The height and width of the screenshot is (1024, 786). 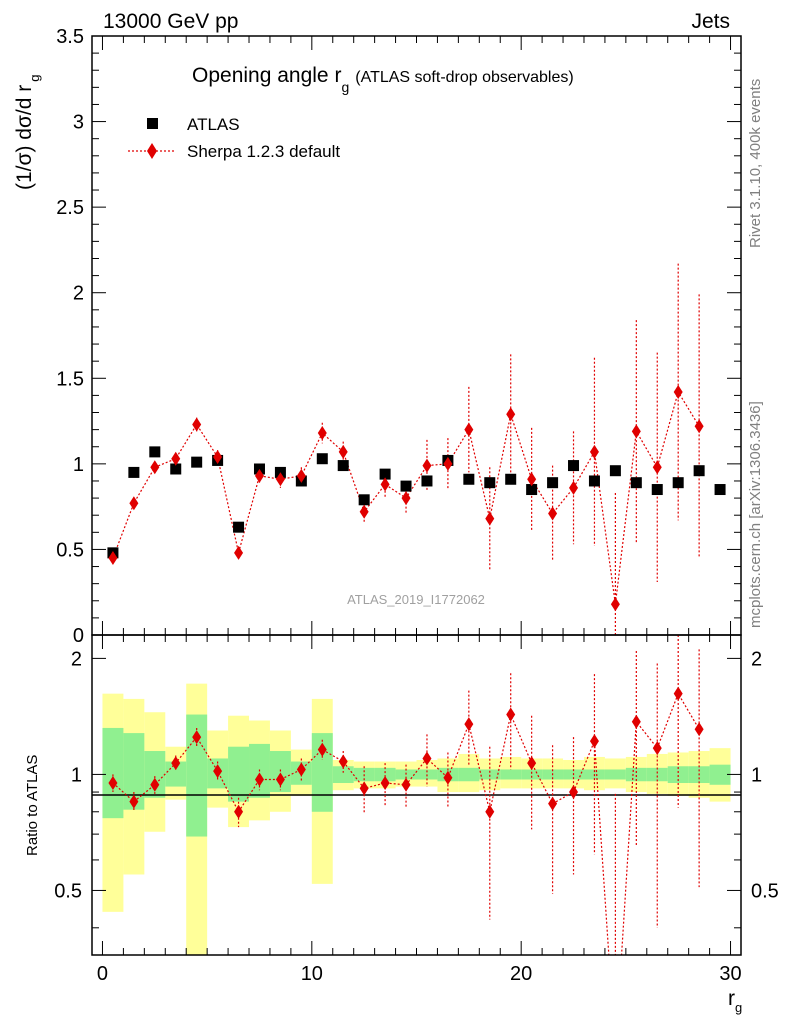 I want to click on main-y-tick-label: 0, so click(x=78, y=636).